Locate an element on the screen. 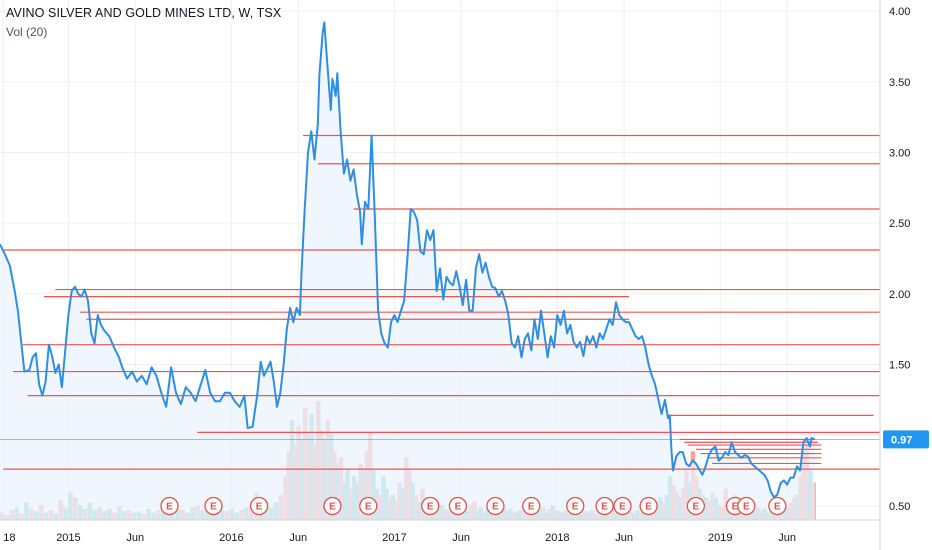  price-tick-label: 3.50 is located at coordinates (899, 83).